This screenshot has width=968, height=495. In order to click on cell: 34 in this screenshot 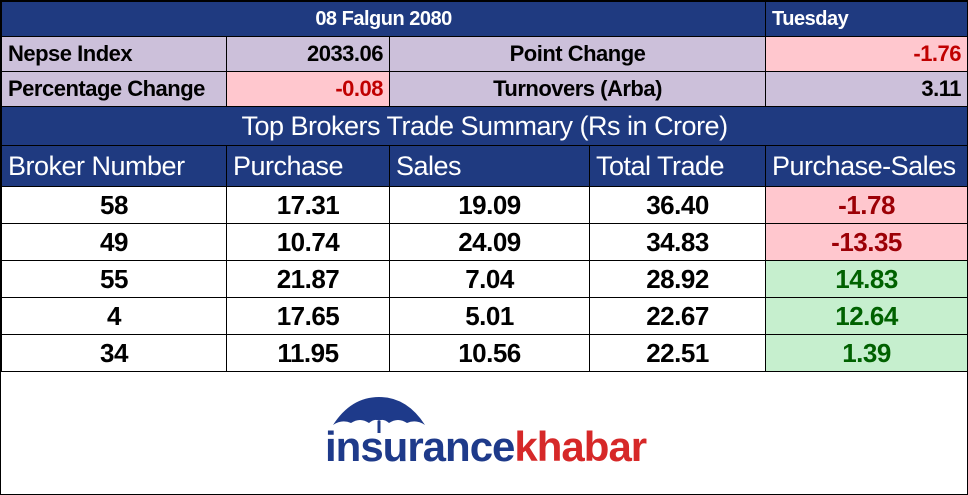, I will do `click(114, 353)`.